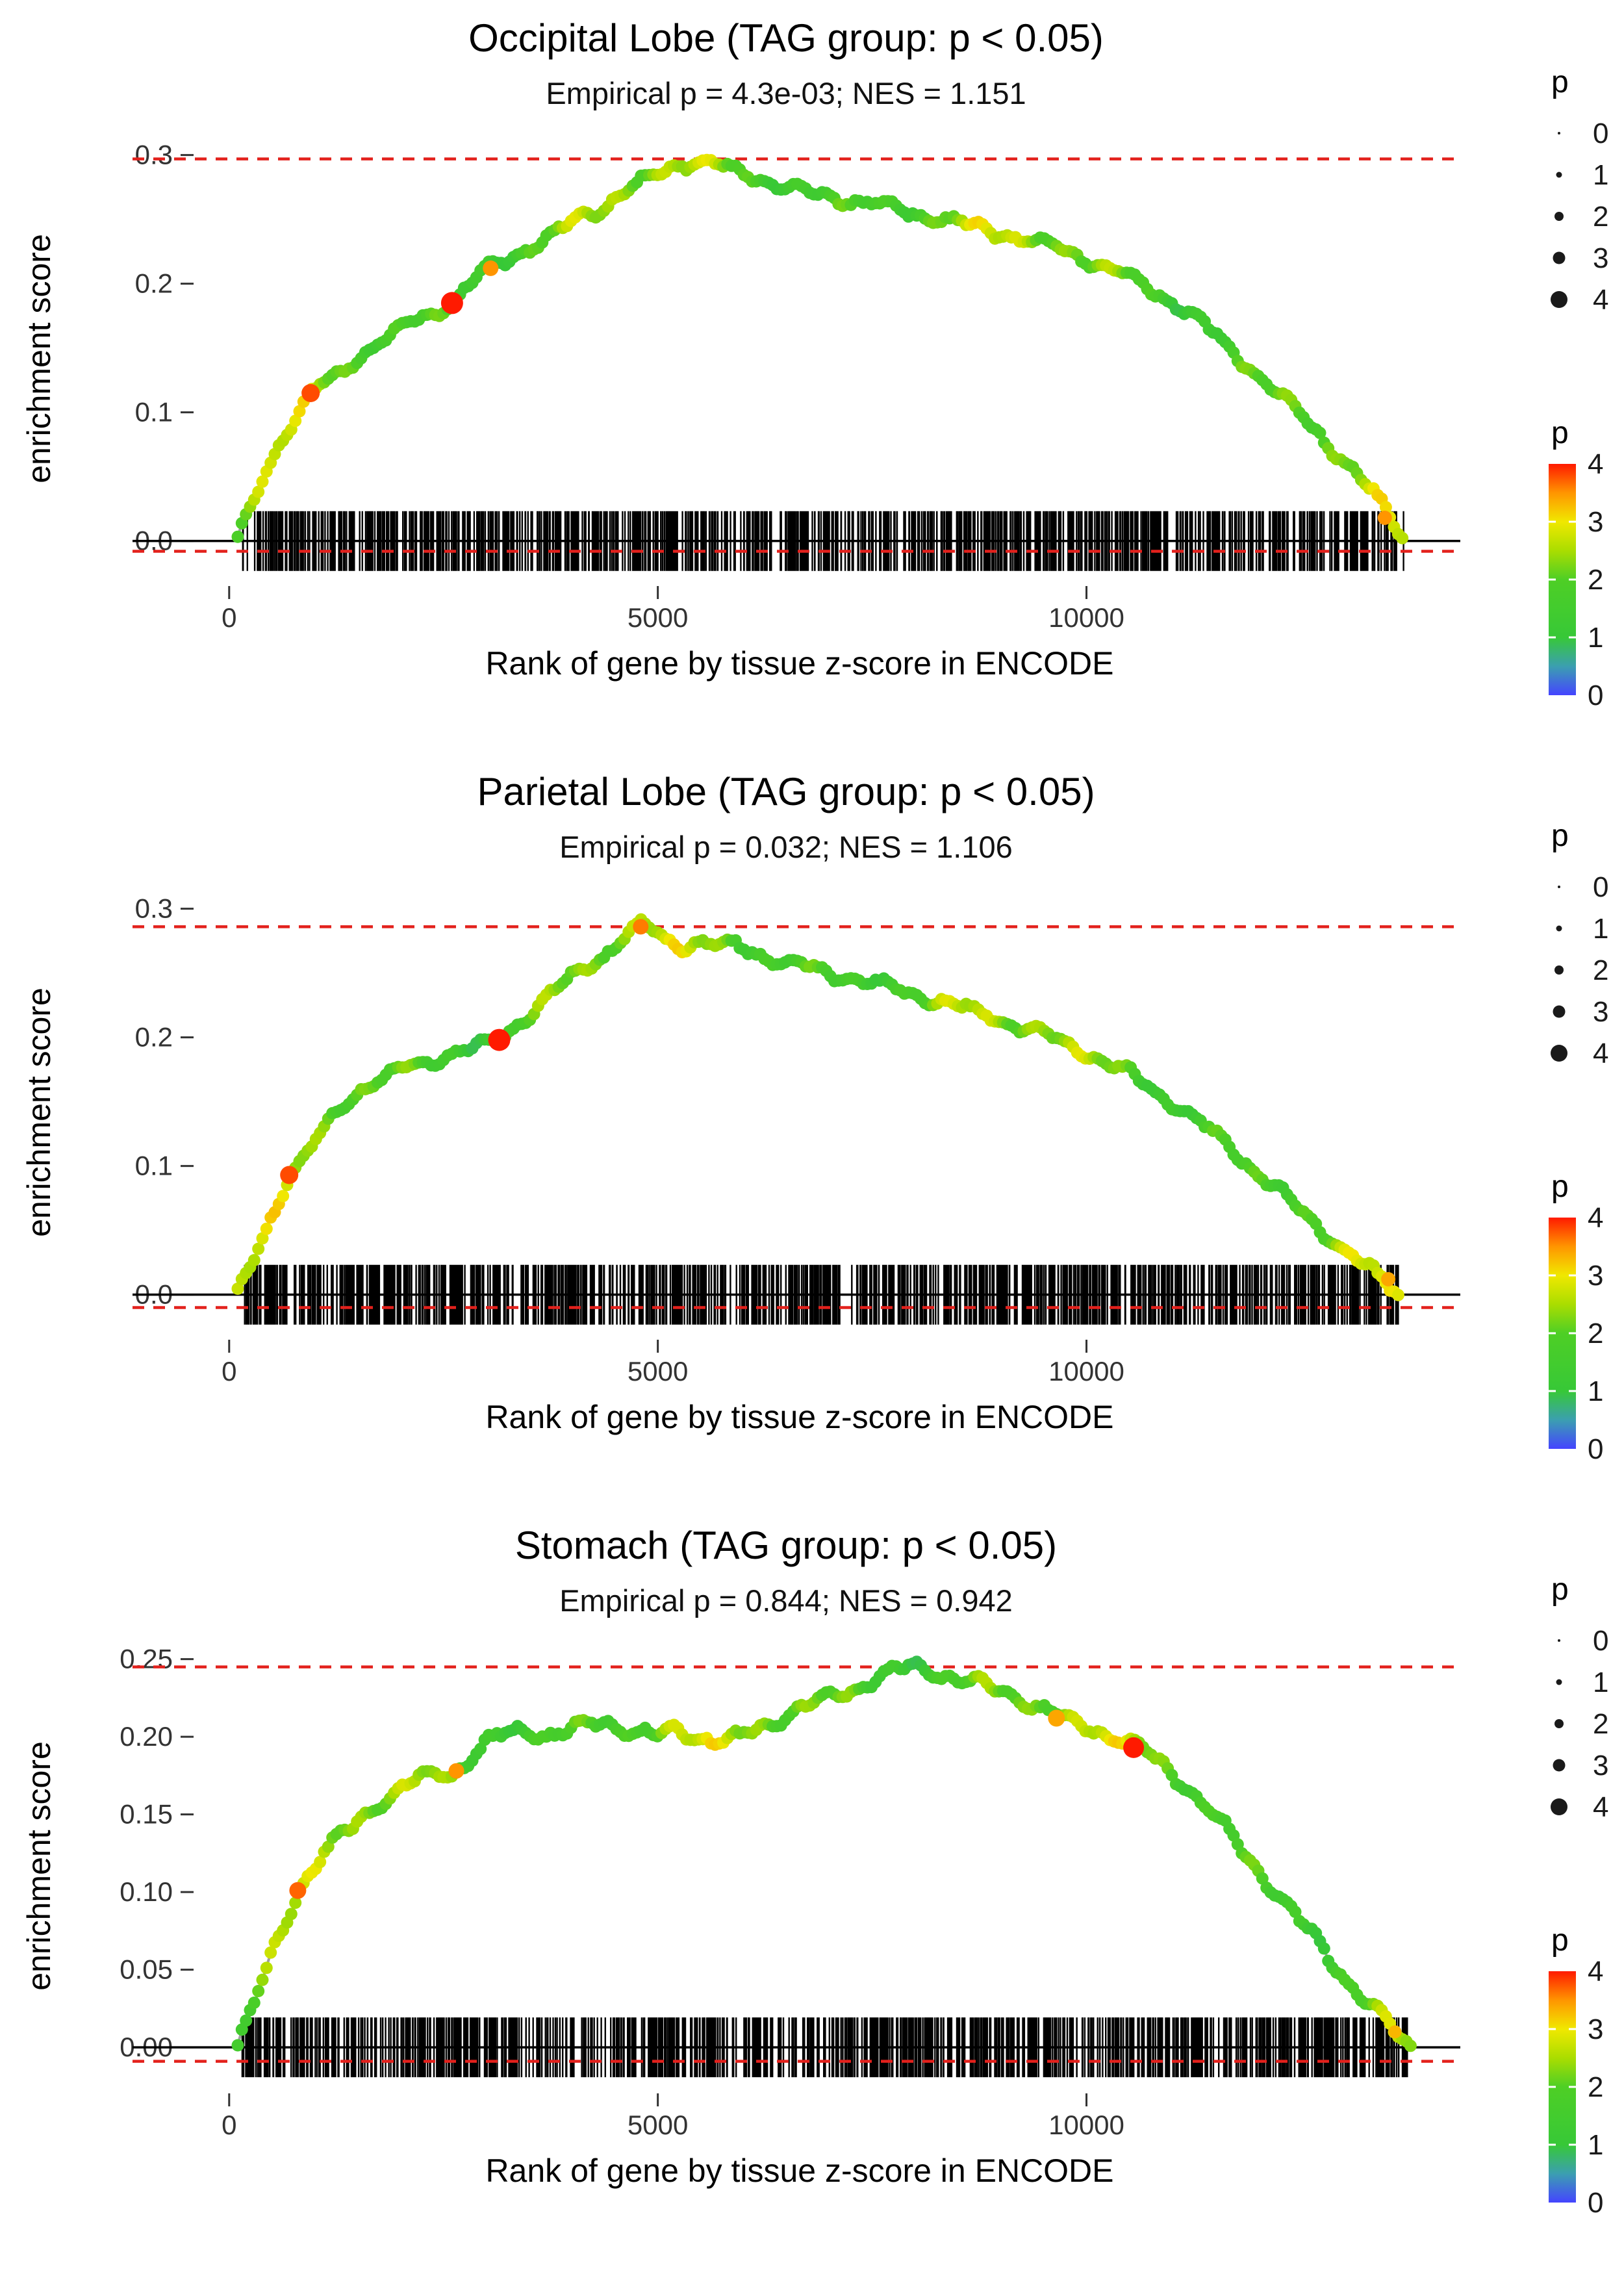 The width and height of the screenshot is (1624, 2274). I want to click on chart-title: Stomach (TAG group: p < 0.05), so click(786, 1545).